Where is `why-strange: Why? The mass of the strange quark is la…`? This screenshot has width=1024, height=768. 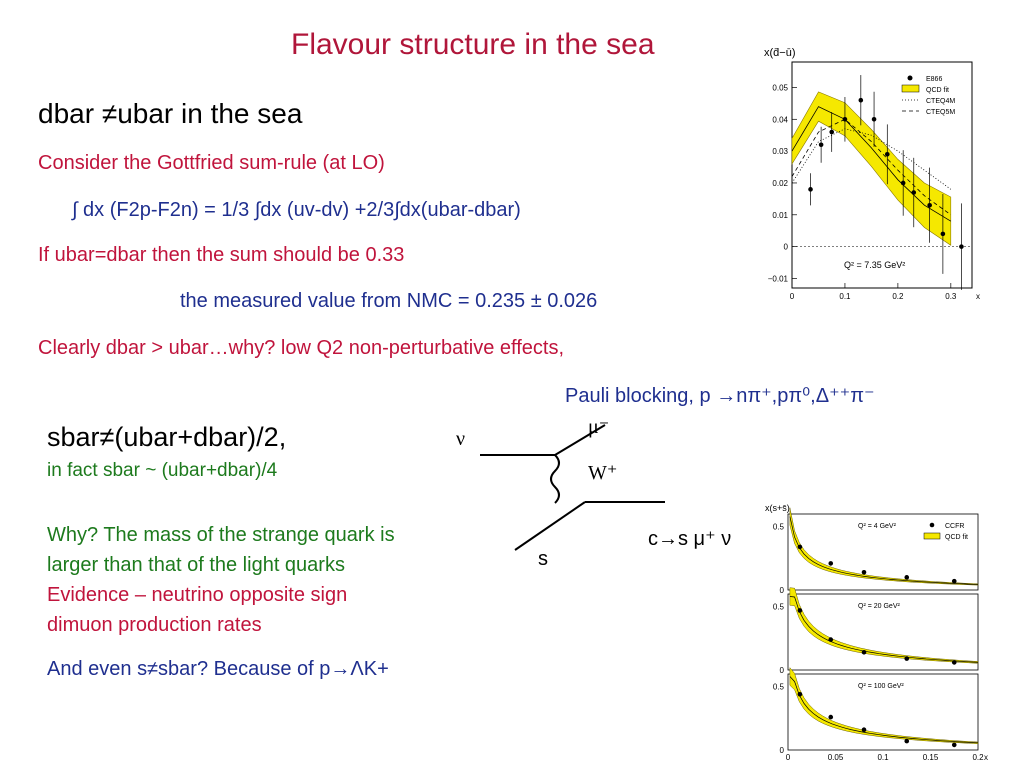
why-strange: Why? The mass of the strange quark is la… is located at coordinates (221, 550).